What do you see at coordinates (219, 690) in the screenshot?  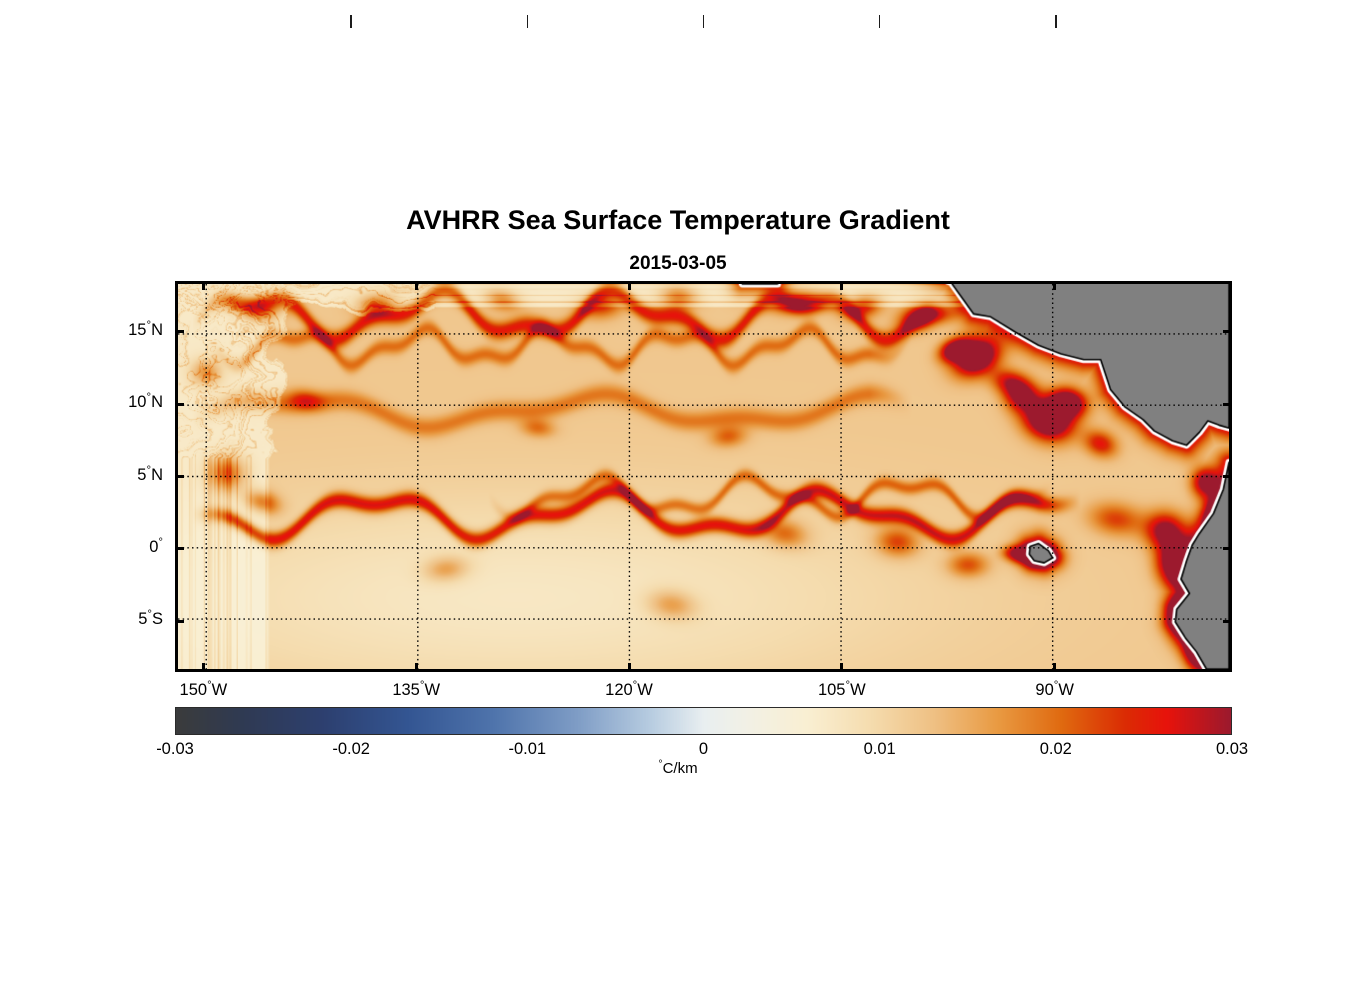 I see `xtick-hemi-0: W` at bounding box center [219, 690].